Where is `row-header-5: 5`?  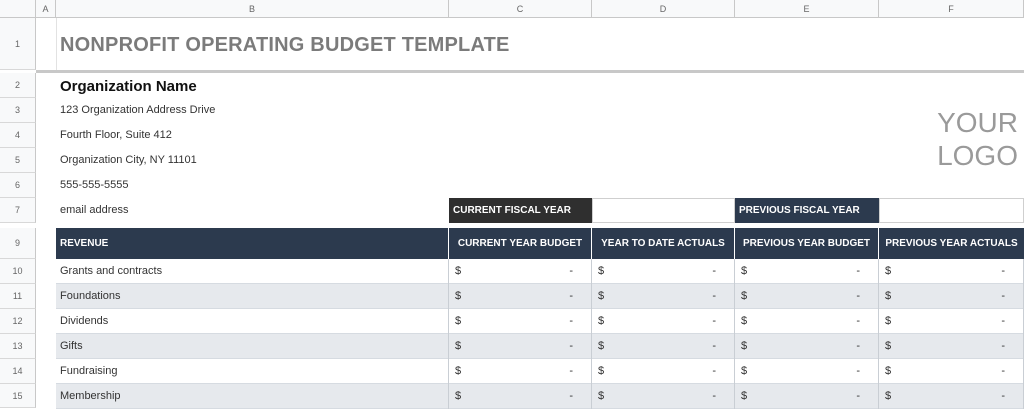
row-header-5: 5 is located at coordinates (18, 160).